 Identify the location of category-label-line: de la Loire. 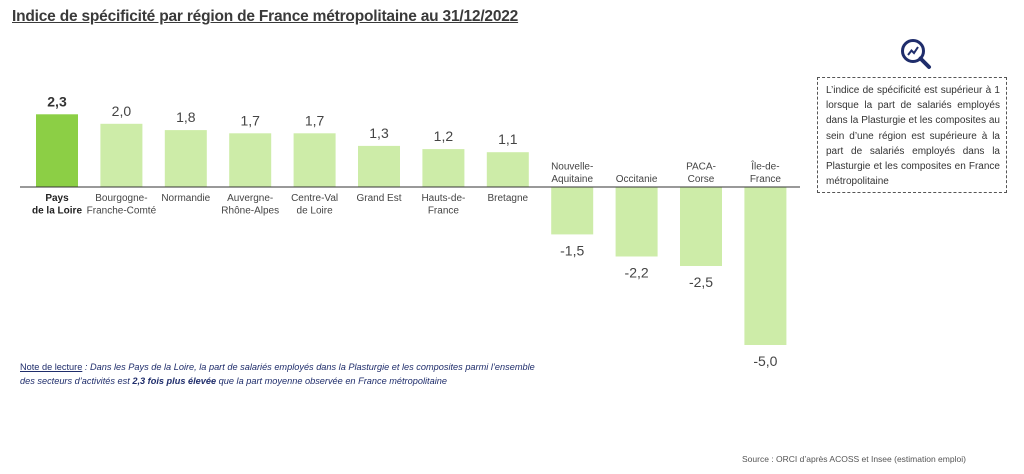
(57, 211).